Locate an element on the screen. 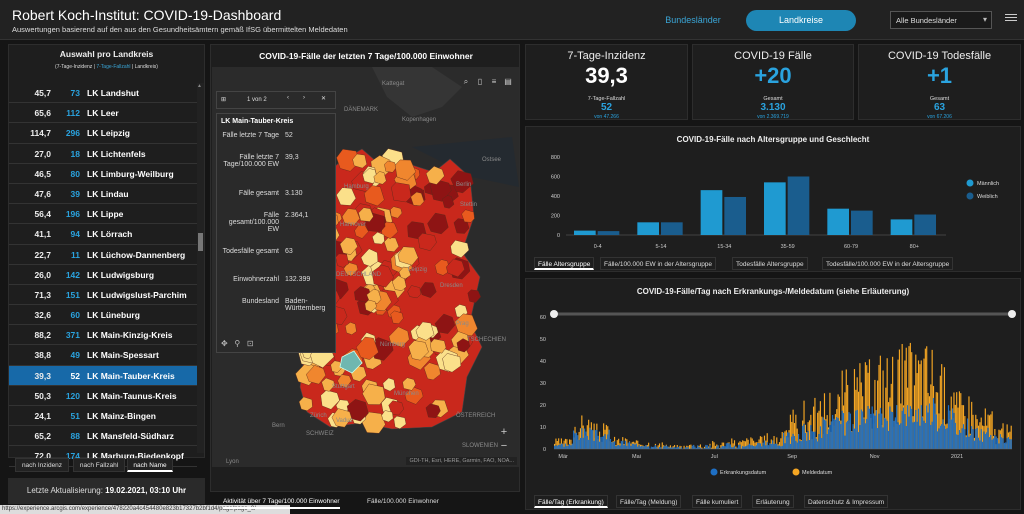 This screenshot has height=514, width=1024. tab-faelle-tag-meldung: Fälle/Tag (Meldung) is located at coordinates (649, 501).